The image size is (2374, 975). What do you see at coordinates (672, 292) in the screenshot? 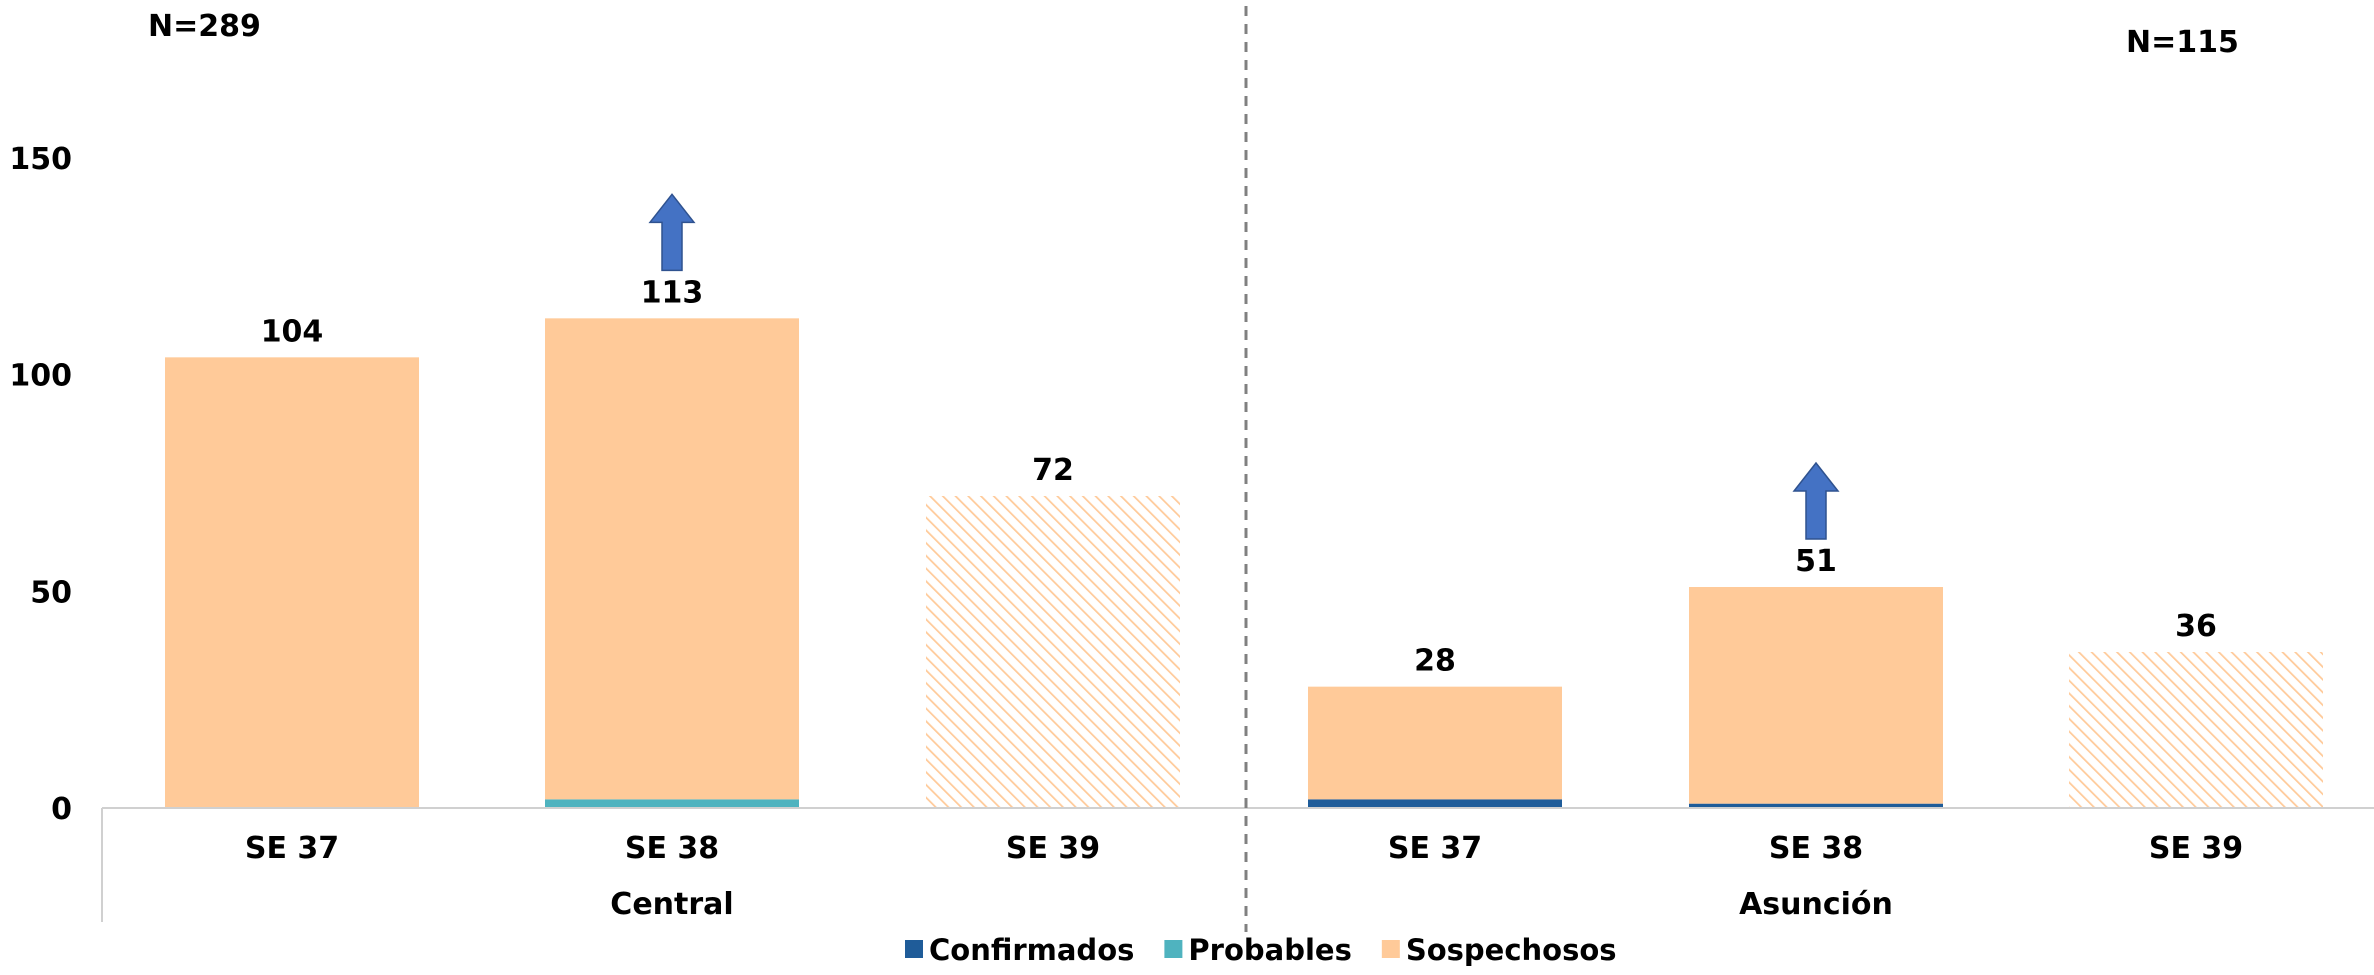
I see `data-label: 113` at bounding box center [672, 292].